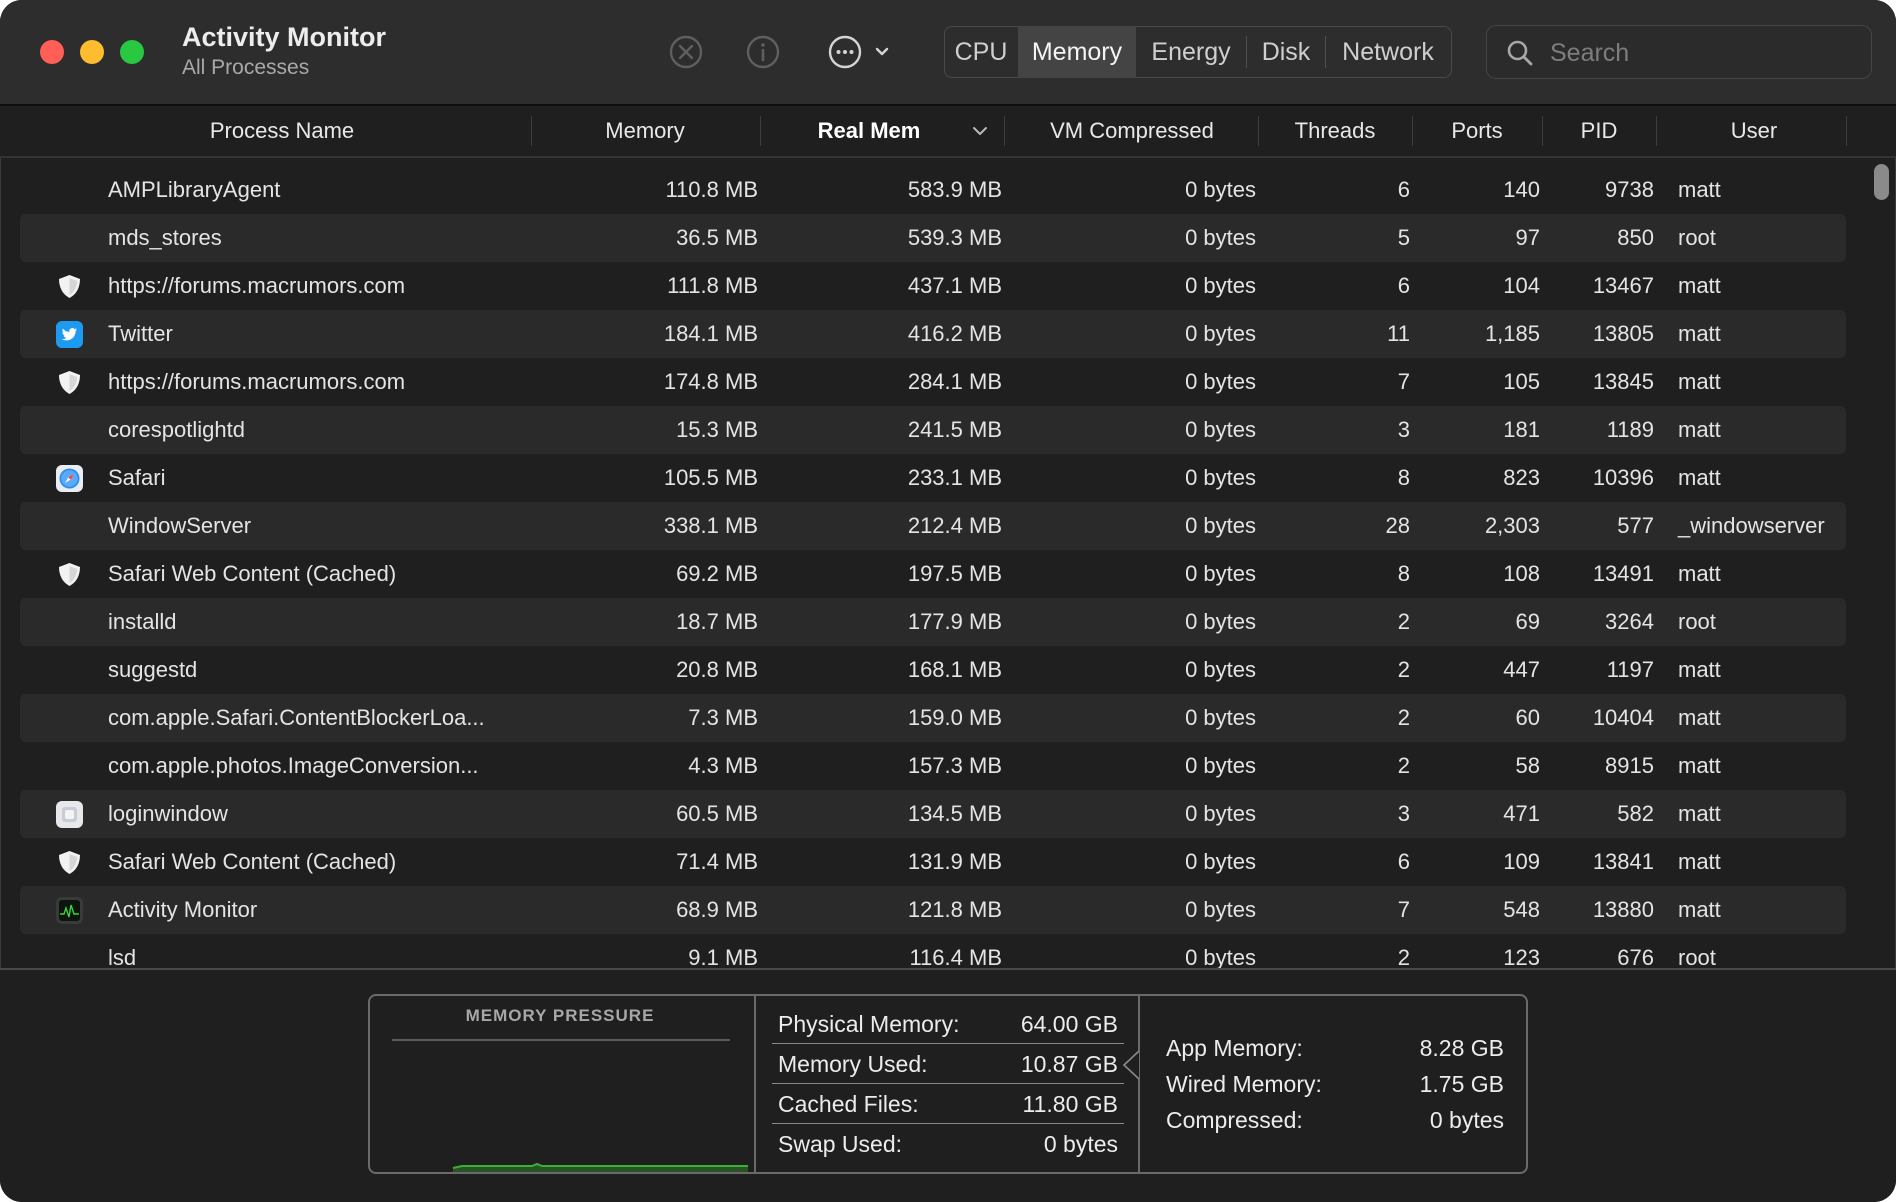 This screenshot has height=1202, width=1896. Describe the element at coordinates (862, 52) in the screenshot. I see `more-actions-menu` at that location.